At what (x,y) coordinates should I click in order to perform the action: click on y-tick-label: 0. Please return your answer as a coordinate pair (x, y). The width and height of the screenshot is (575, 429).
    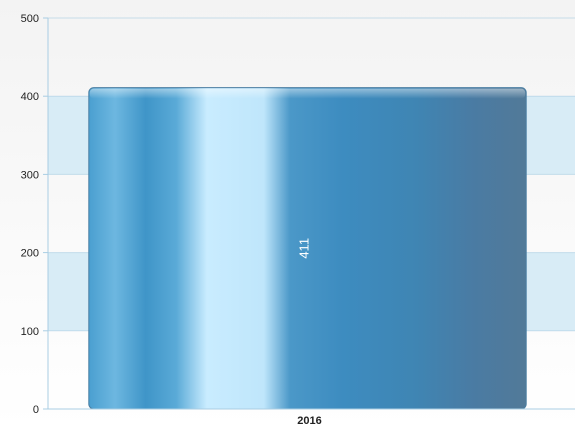
    Looking at the image, I should click on (36, 410).